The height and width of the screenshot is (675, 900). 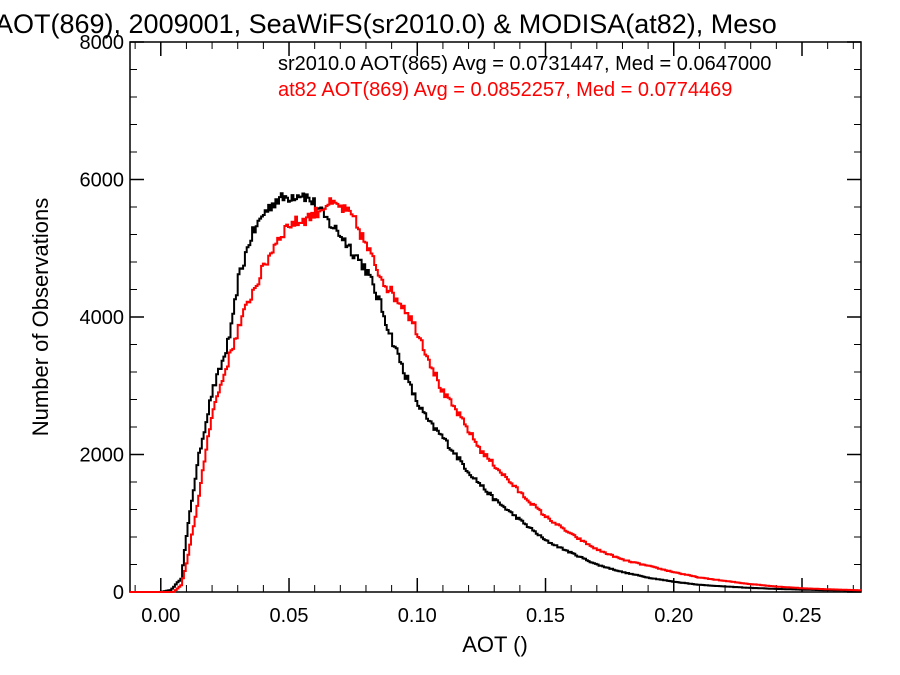 I want to click on y-axis-label: Number of Observations, so click(x=40, y=317).